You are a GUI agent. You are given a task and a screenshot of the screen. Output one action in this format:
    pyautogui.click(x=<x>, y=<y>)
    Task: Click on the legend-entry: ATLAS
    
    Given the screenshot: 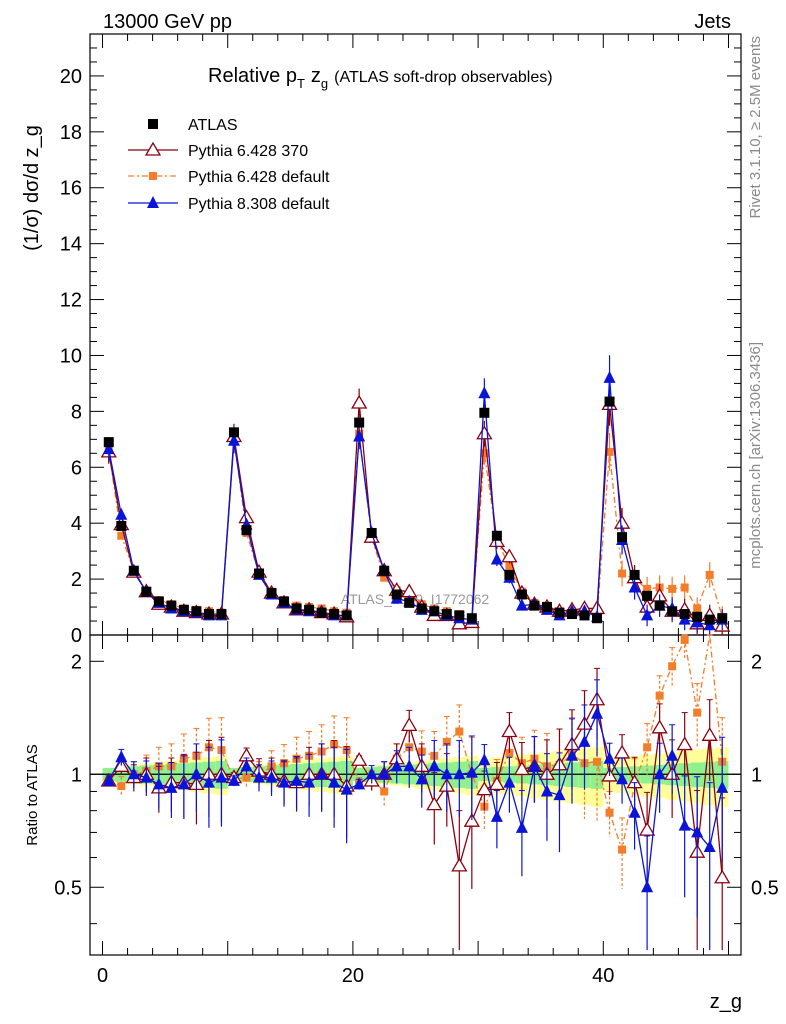 What is the action you would take?
    pyautogui.click(x=193, y=125)
    